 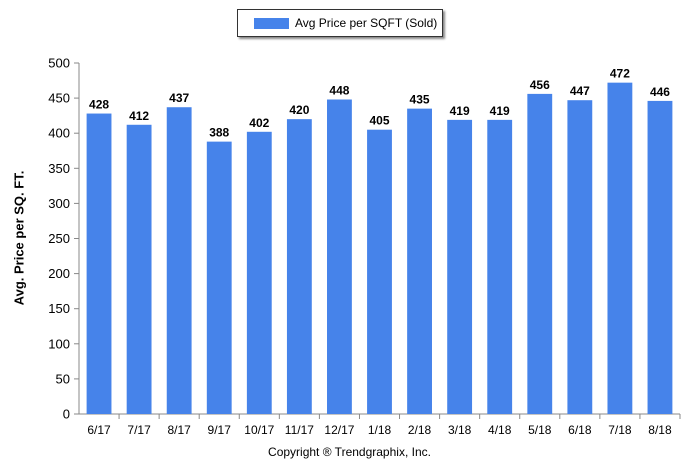 I want to click on x-tick-label: 9/17, so click(x=220, y=430).